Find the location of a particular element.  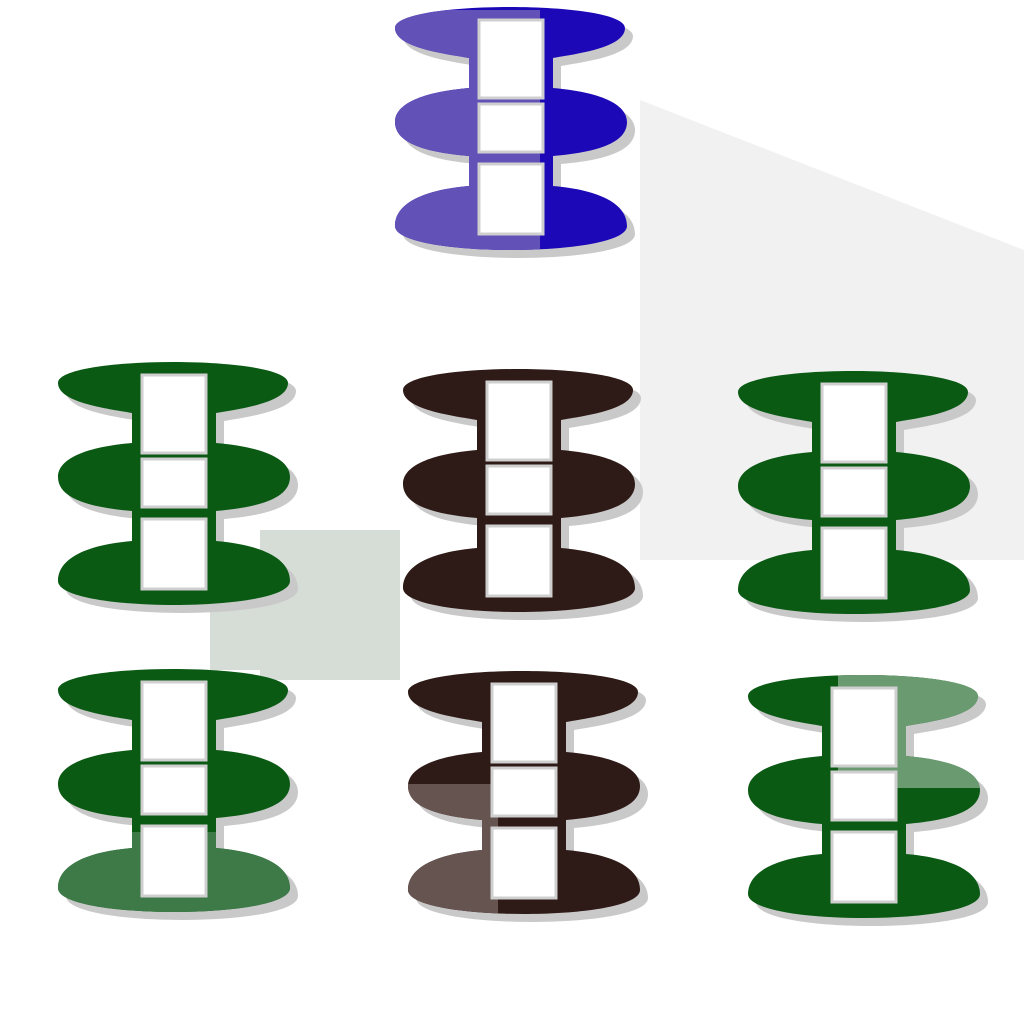

spool-piece-bottom-right is located at coordinates (863, 808).